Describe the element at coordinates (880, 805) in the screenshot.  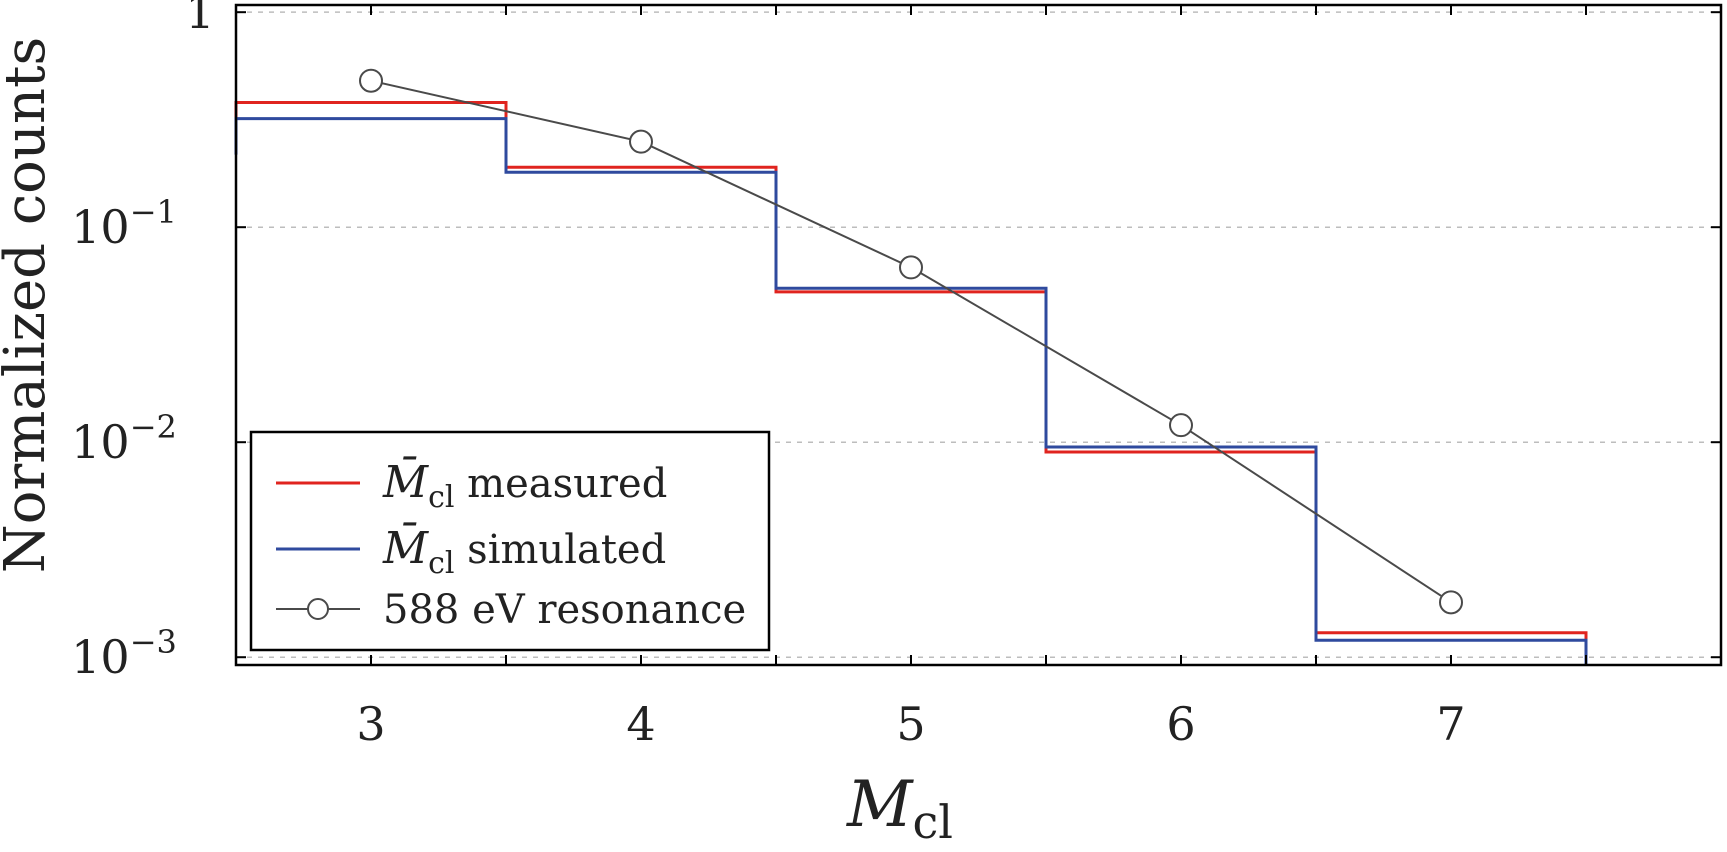
I see `x-axis-title-base: M` at that location.